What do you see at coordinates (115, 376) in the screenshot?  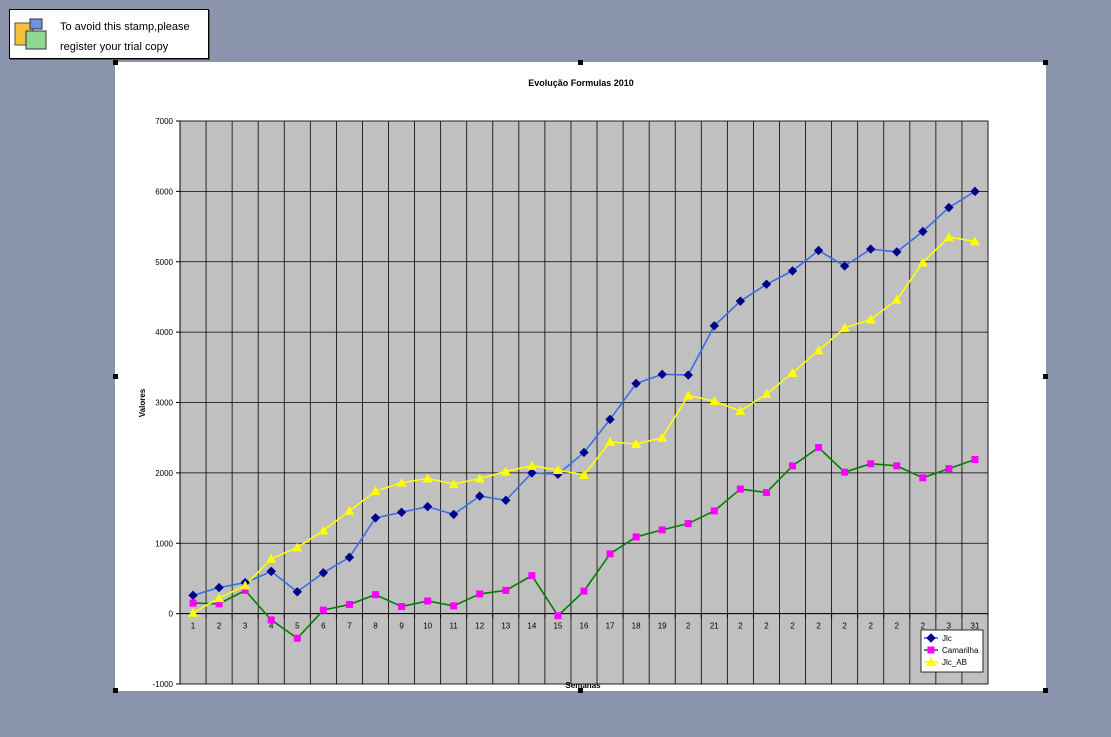 I see `resize-handle-left` at bounding box center [115, 376].